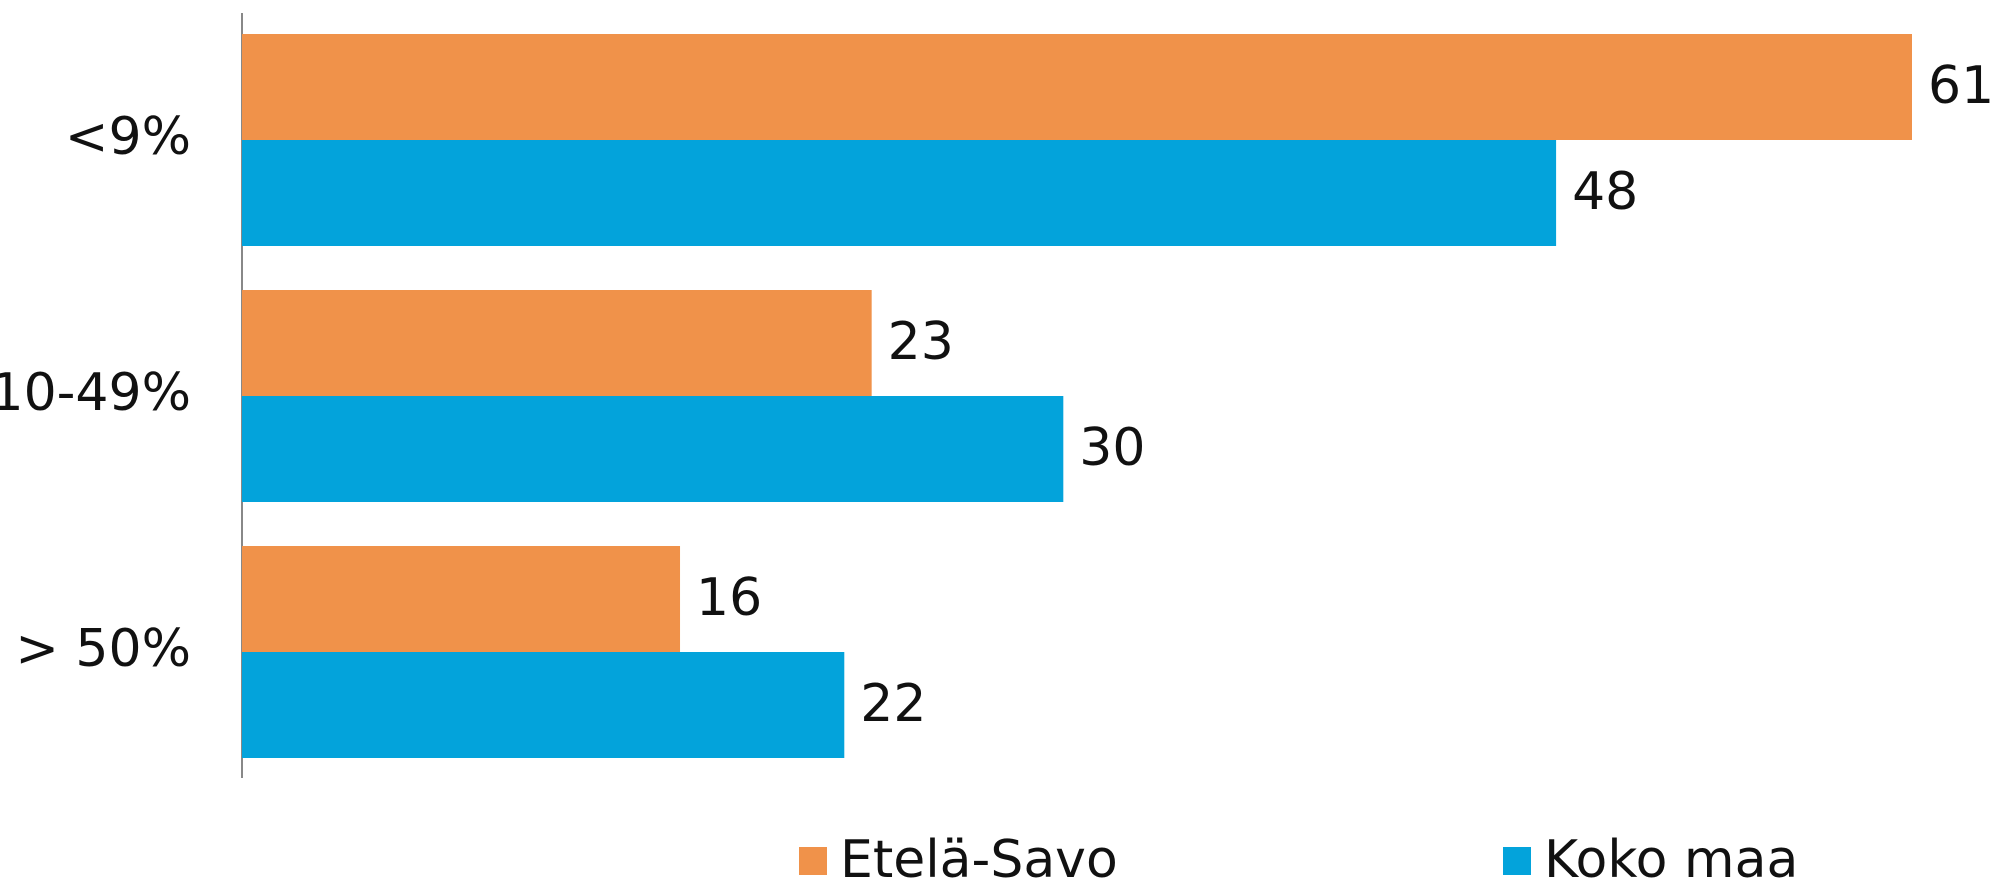  I want to click on value-label: 16, so click(729, 598).